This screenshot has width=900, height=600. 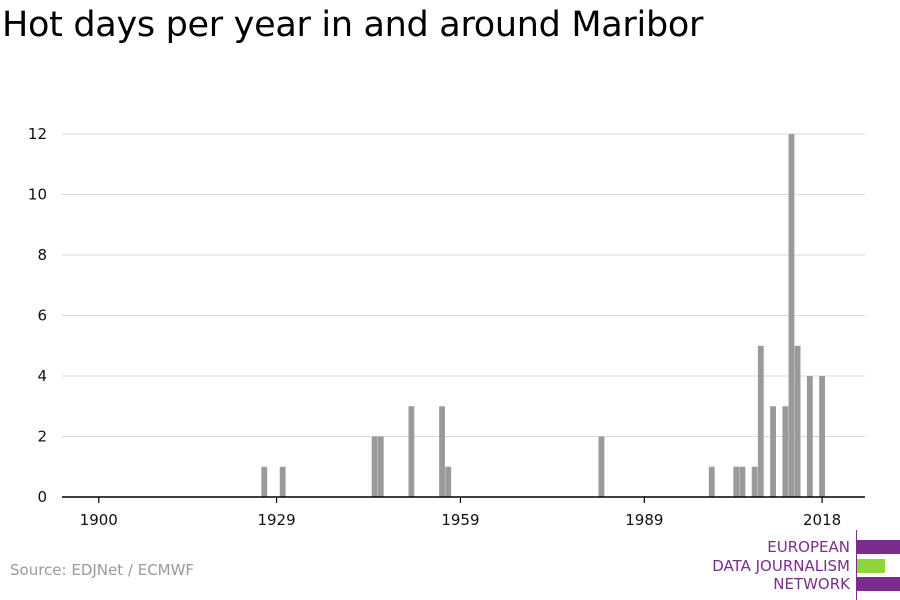 I want to click on logo-line-1: EUROPEAN, so click(x=808, y=547).